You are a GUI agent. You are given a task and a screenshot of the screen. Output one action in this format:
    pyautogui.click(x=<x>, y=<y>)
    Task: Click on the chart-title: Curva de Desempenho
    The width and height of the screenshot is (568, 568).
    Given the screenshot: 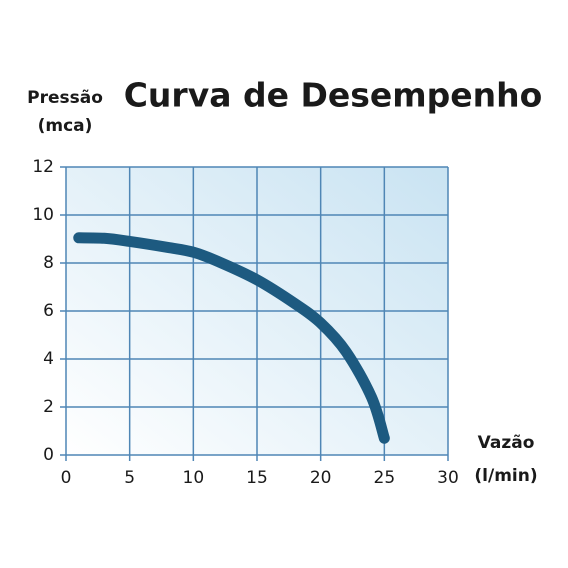 What is the action you would take?
    pyautogui.click(x=333, y=95)
    